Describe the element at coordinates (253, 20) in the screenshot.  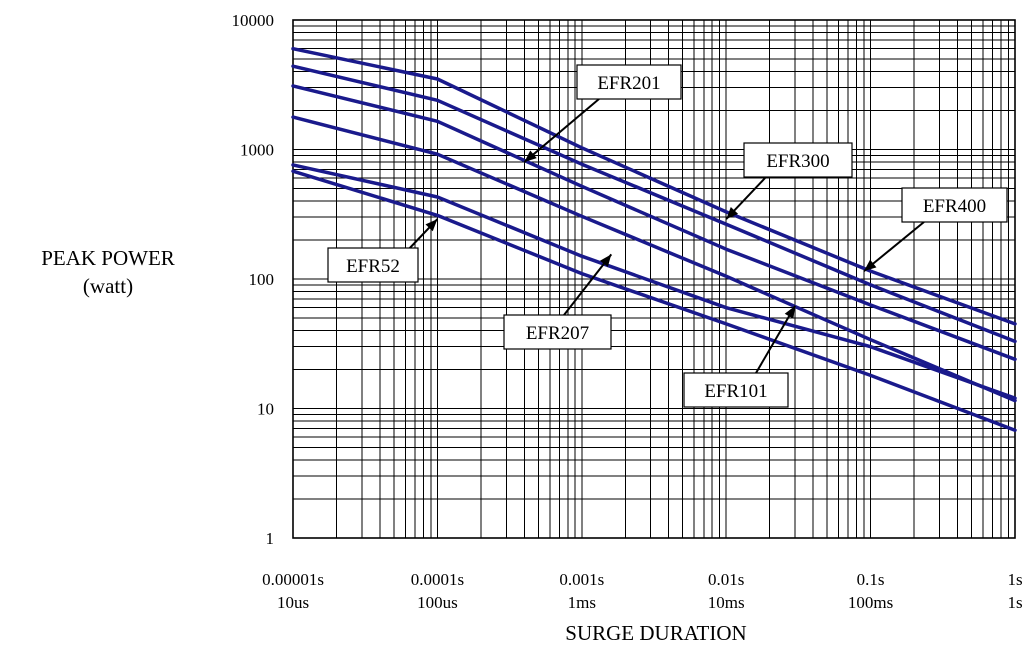
I see `y-tick-label: 10000` at that location.